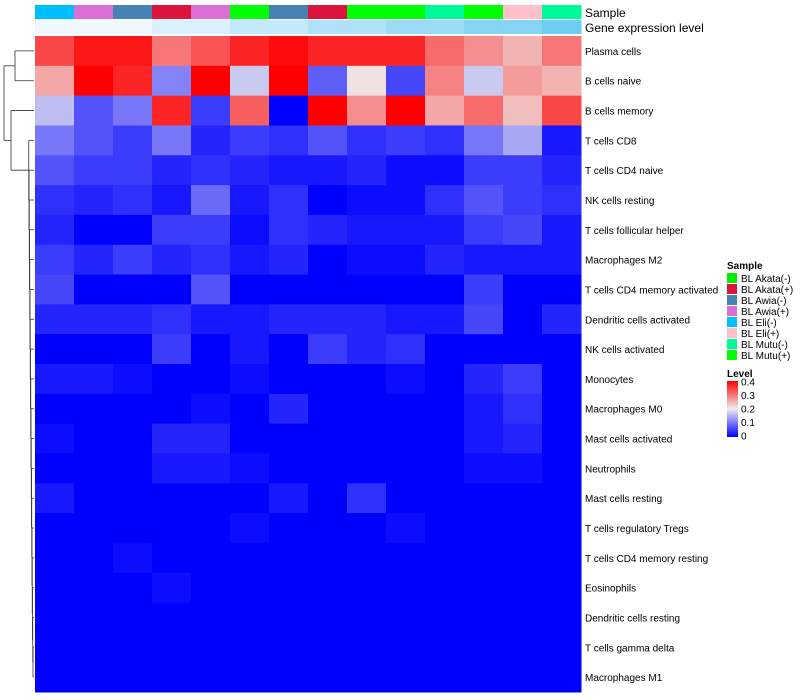 The image size is (800, 700). What do you see at coordinates (619, 112) in the screenshot?
I see `row-label: B cells memory` at bounding box center [619, 112].